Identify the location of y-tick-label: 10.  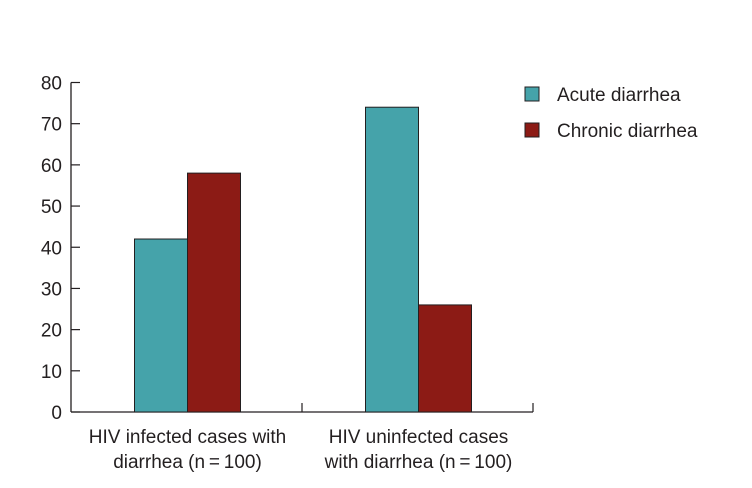
(51, 372).